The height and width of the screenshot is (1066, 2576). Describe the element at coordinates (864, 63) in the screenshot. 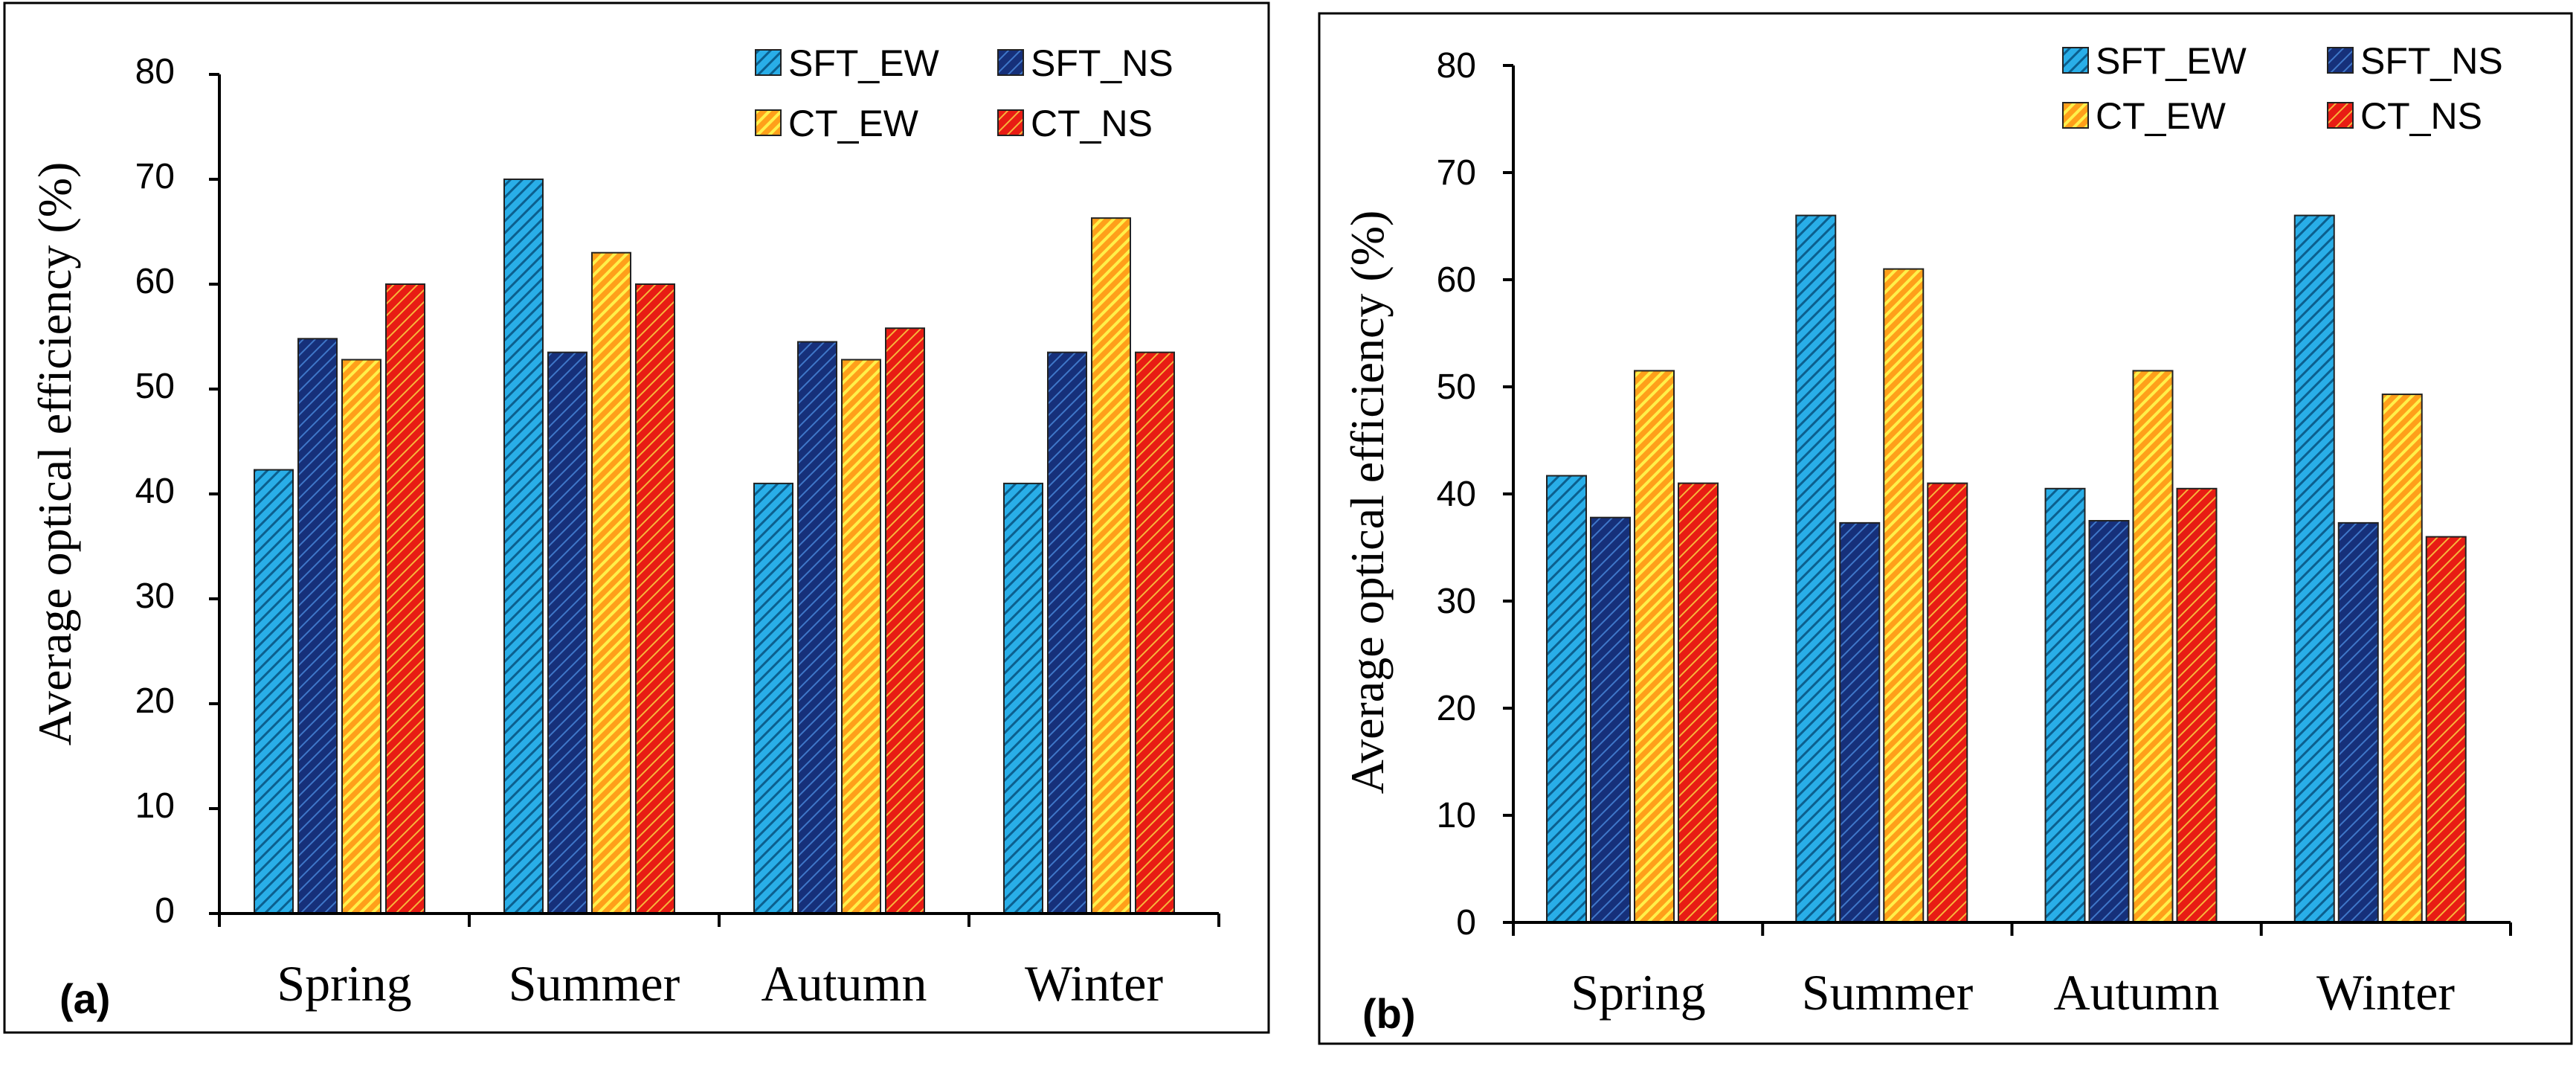

I see `panel-a-legend-label-sft-ew: SFT_EW` at that location.